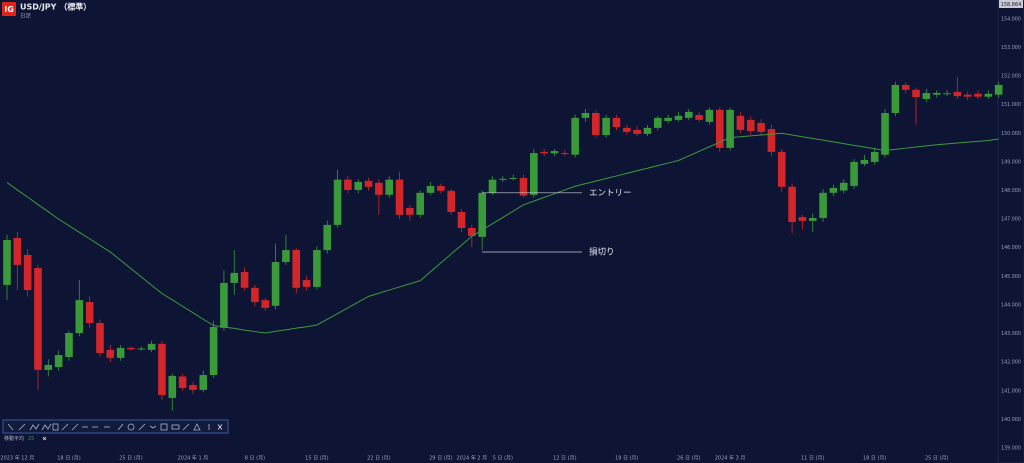  What do you see at coordinates (130, 459) in the screenshot?
I see `x-tick-label: 25 日 (月)` at bounding box center [130, 459].